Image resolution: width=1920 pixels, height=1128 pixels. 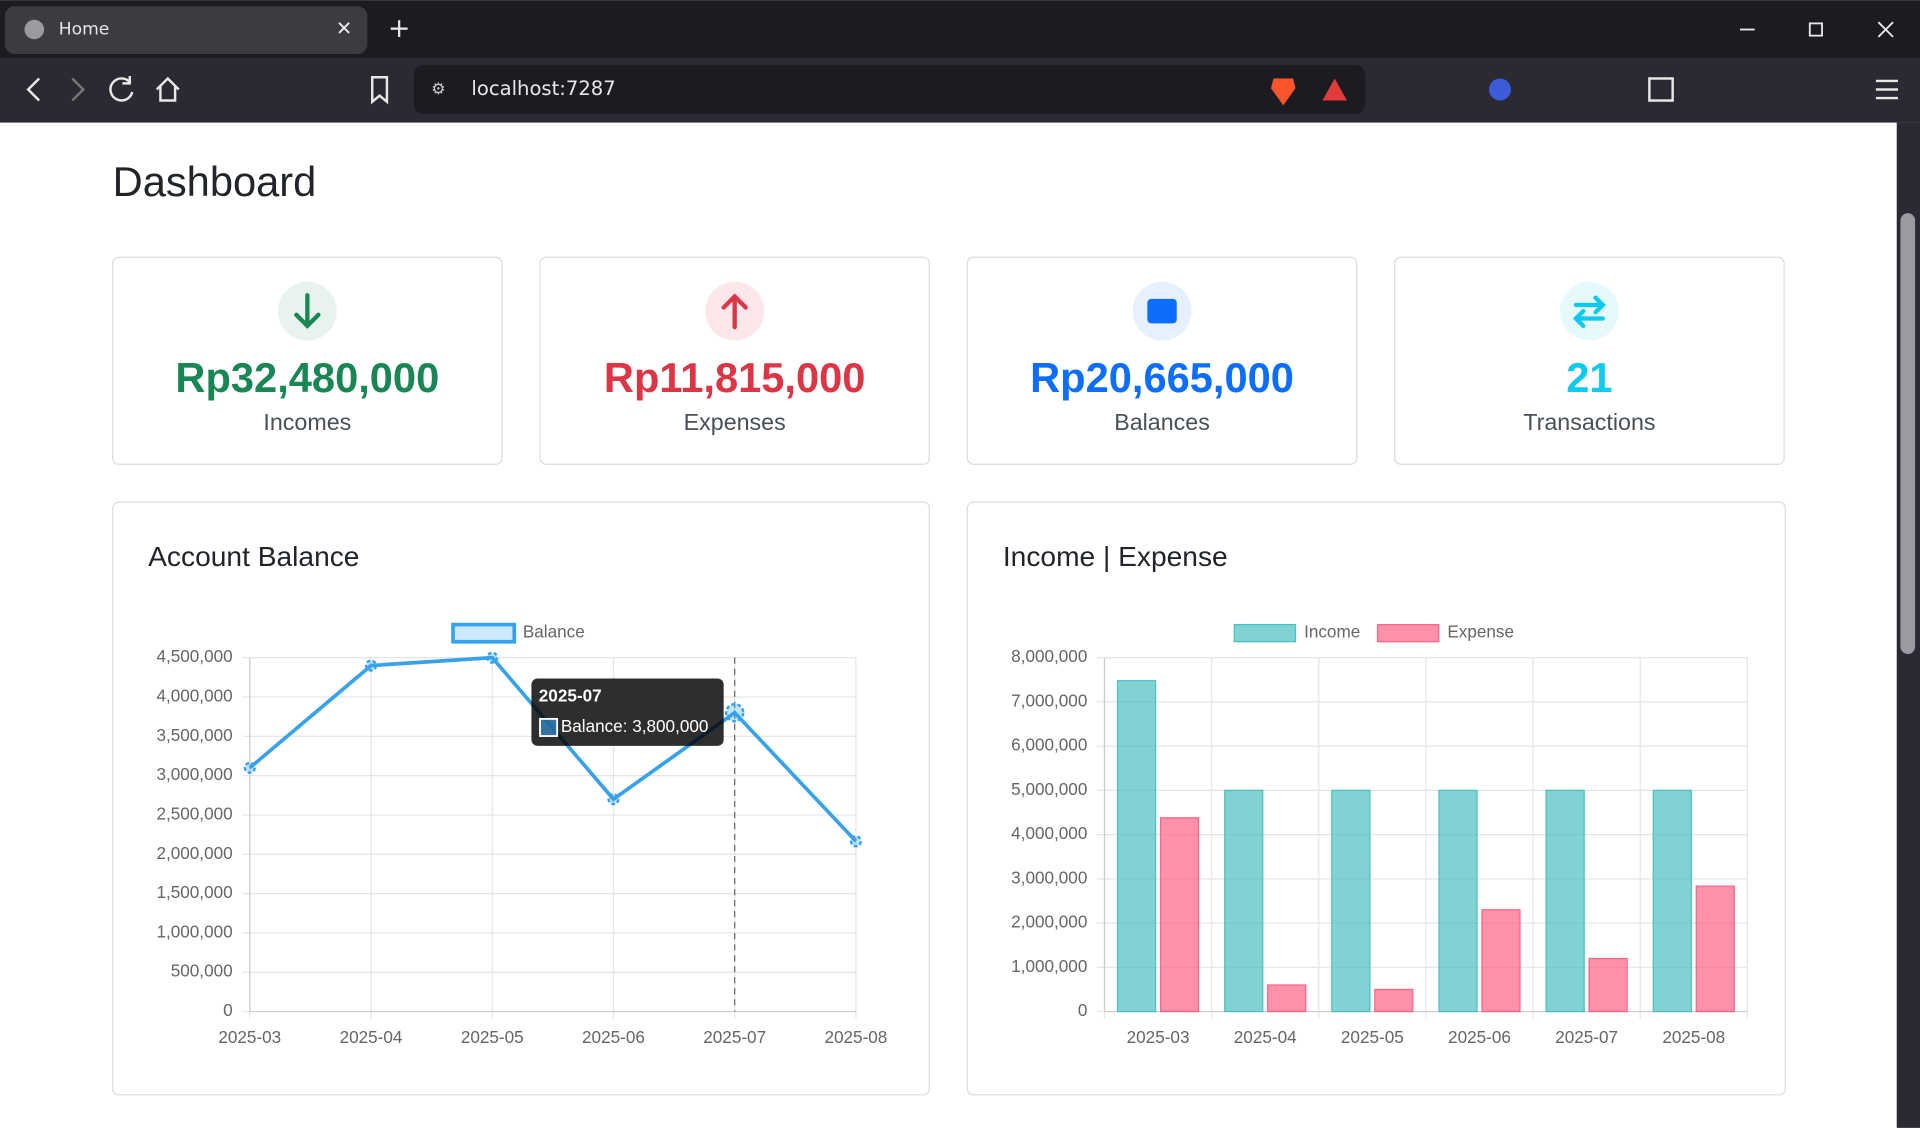 What do you see at coordinates (1334, 89) in the screenshot?
I see `rewards` at bounding box center [1334, 89].